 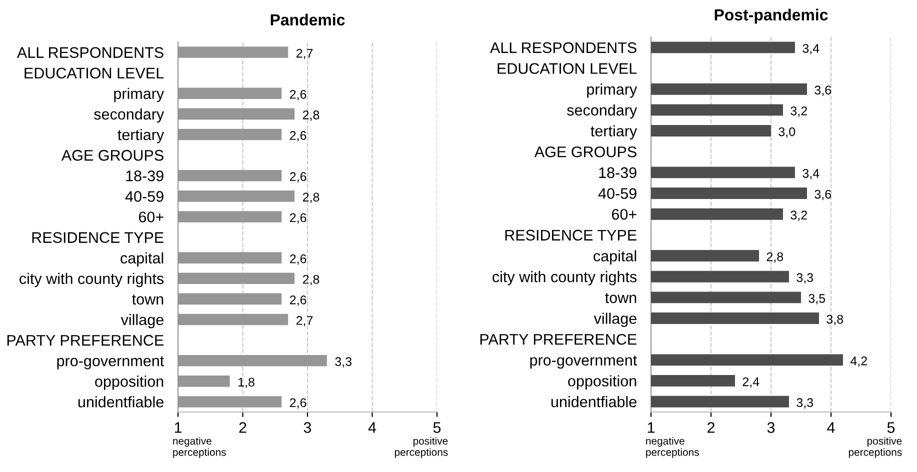 What do you see at coordinates (246, 383) in the screenshot?
I see `data-label: 1,8` at bounding box center [246, 383].